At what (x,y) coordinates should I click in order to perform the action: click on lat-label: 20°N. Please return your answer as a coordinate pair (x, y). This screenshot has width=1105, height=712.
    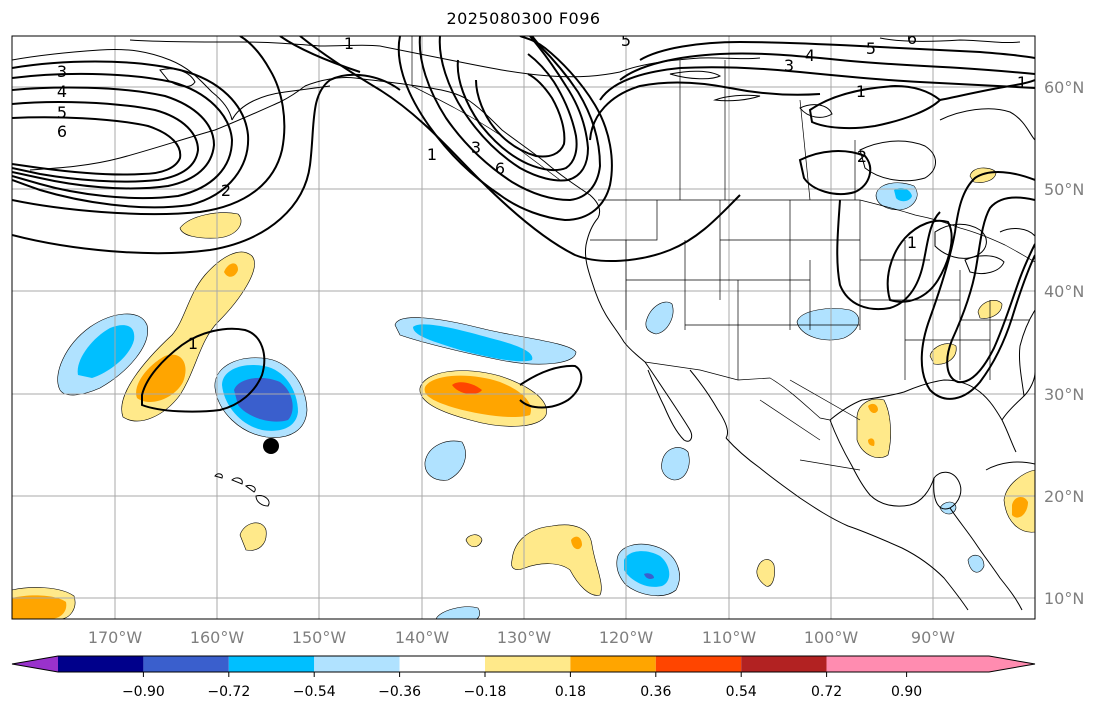
    Looking at the image, I should click on (1064, 496).